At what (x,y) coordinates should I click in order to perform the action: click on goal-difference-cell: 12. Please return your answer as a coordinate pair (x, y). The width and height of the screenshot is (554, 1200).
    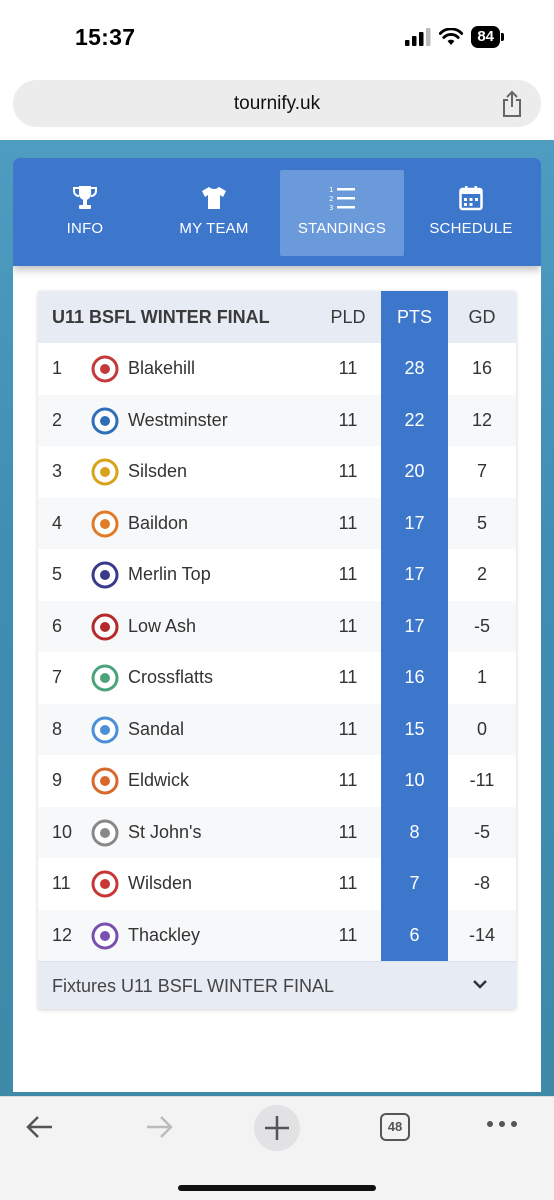
    Looking at the image, I should click on (482, 419).